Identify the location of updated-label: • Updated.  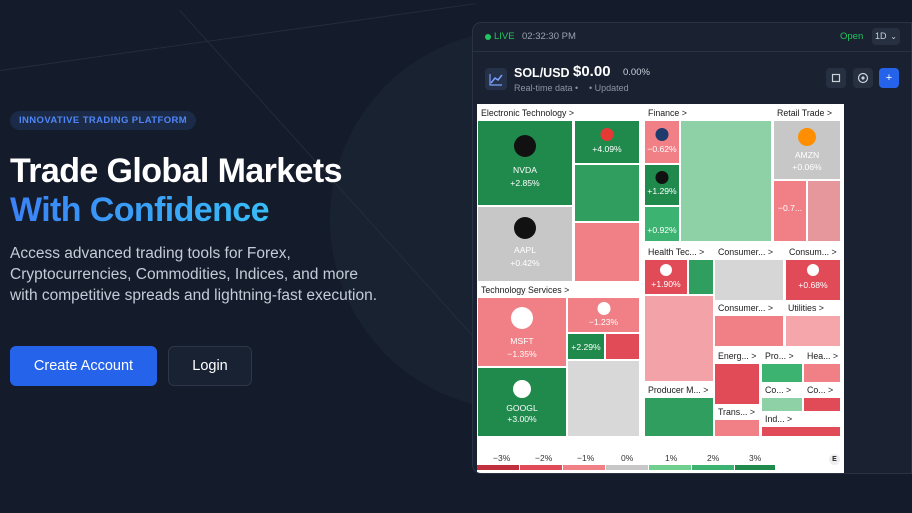
(609, 88).